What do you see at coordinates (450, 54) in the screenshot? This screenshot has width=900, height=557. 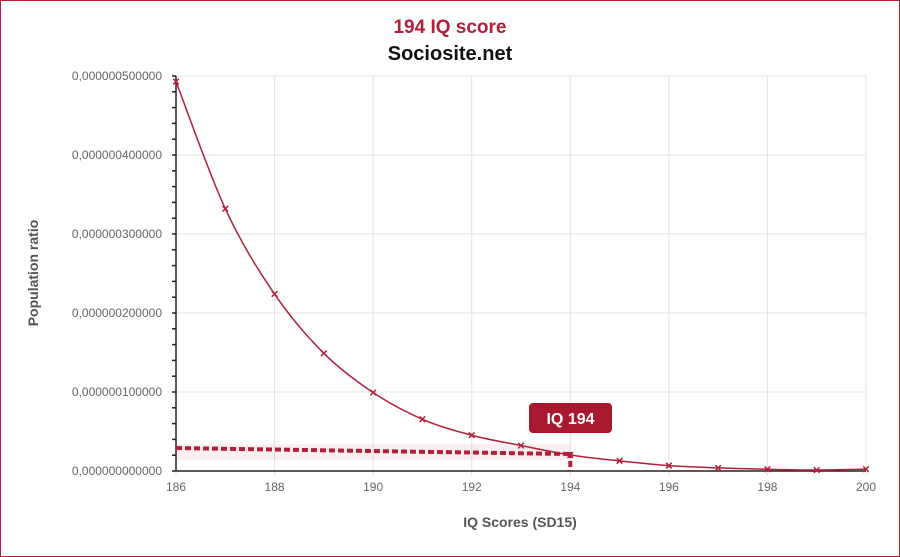 I see `chart-subtitle: Sociosite.net` at bounding box center [450, 54].